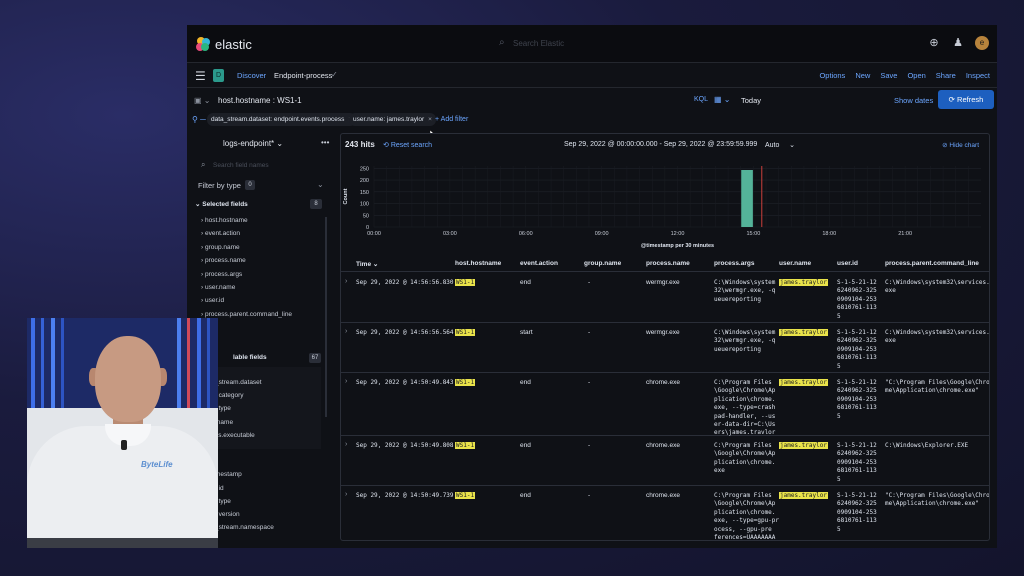  I want to click on menu-inspect: Inspect, so click(977, 75).